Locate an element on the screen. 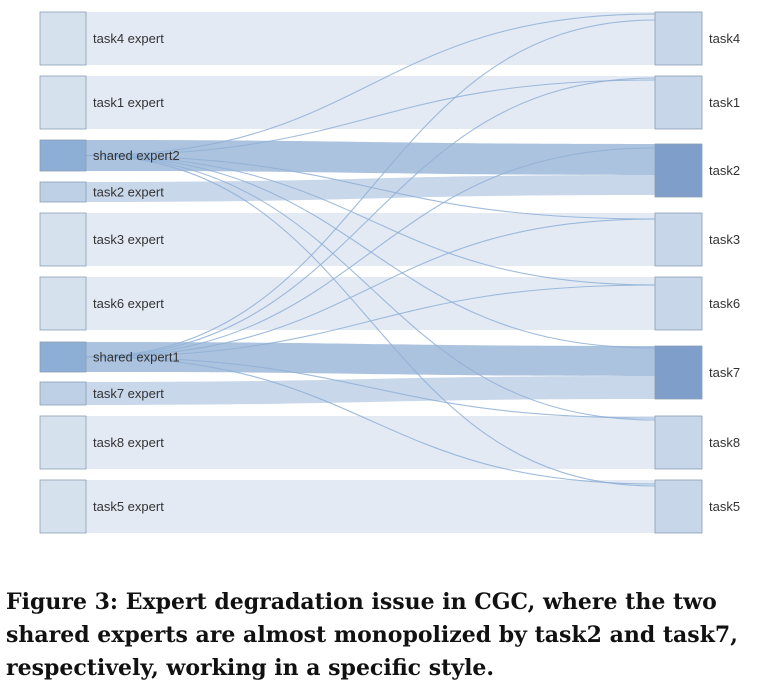  flow-task1_expert-to-task1 is located at coordinates (370, 102).